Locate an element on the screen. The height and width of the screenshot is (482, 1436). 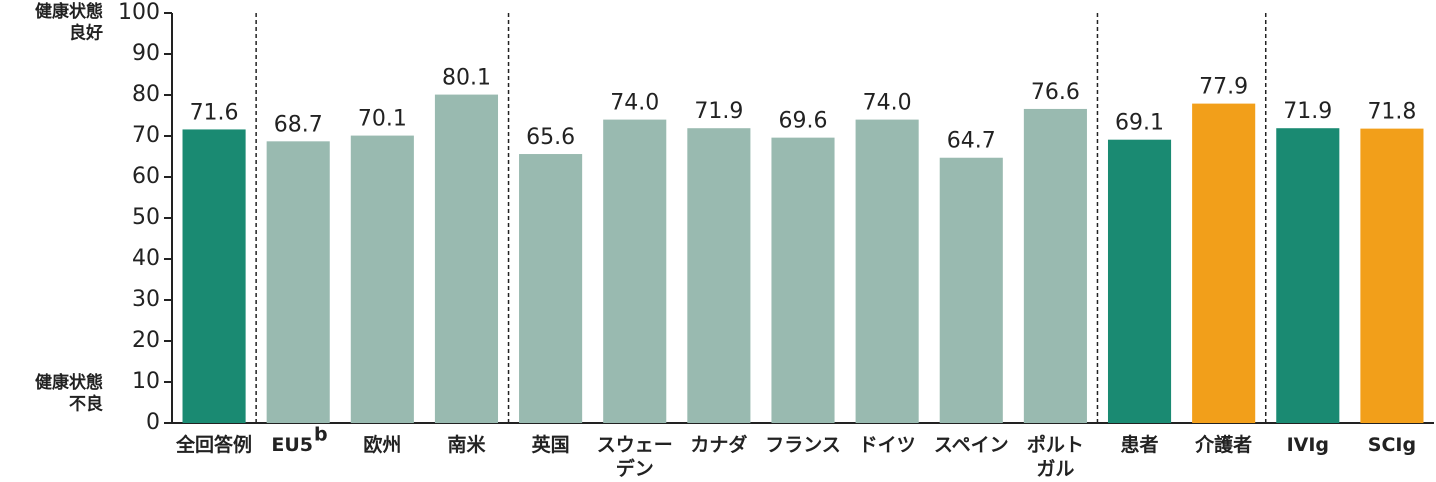
x-tick-label: EU5 is located at coordinates (292, 445).